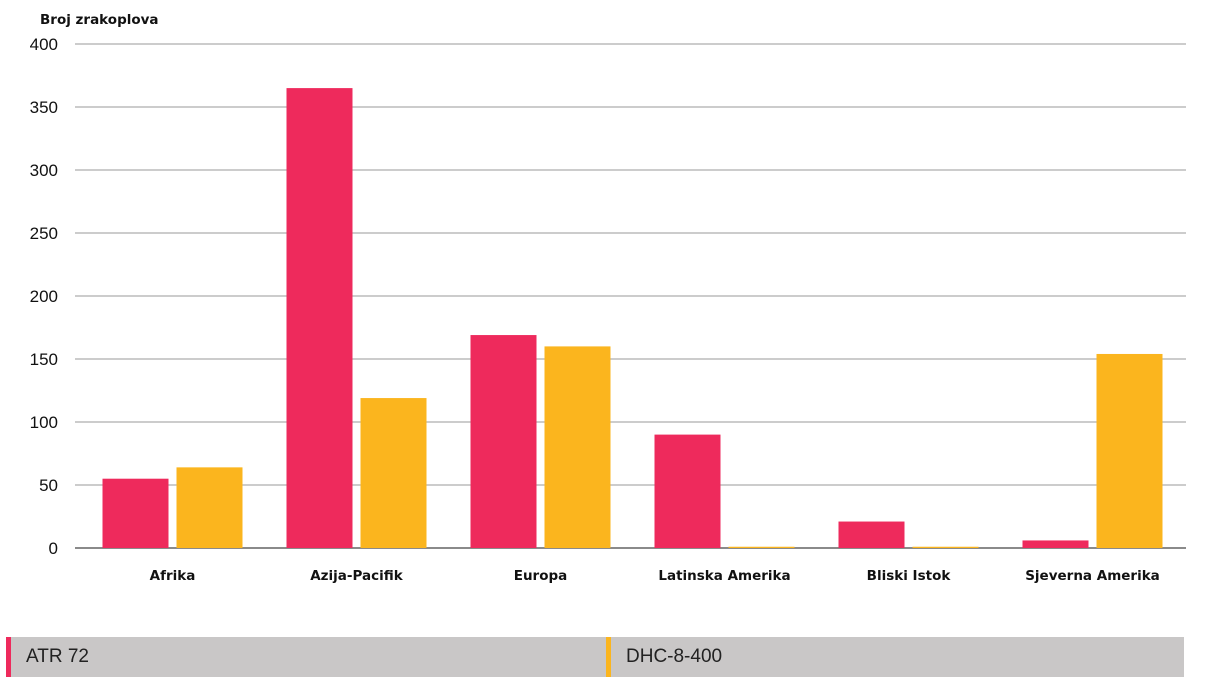 This screenshot has height=677, width=1209. What do you see at coordinates (58, 656) in the screenshot?
I see `legend-label-atr-72: ATR 72` at bounding box center [58, 656].